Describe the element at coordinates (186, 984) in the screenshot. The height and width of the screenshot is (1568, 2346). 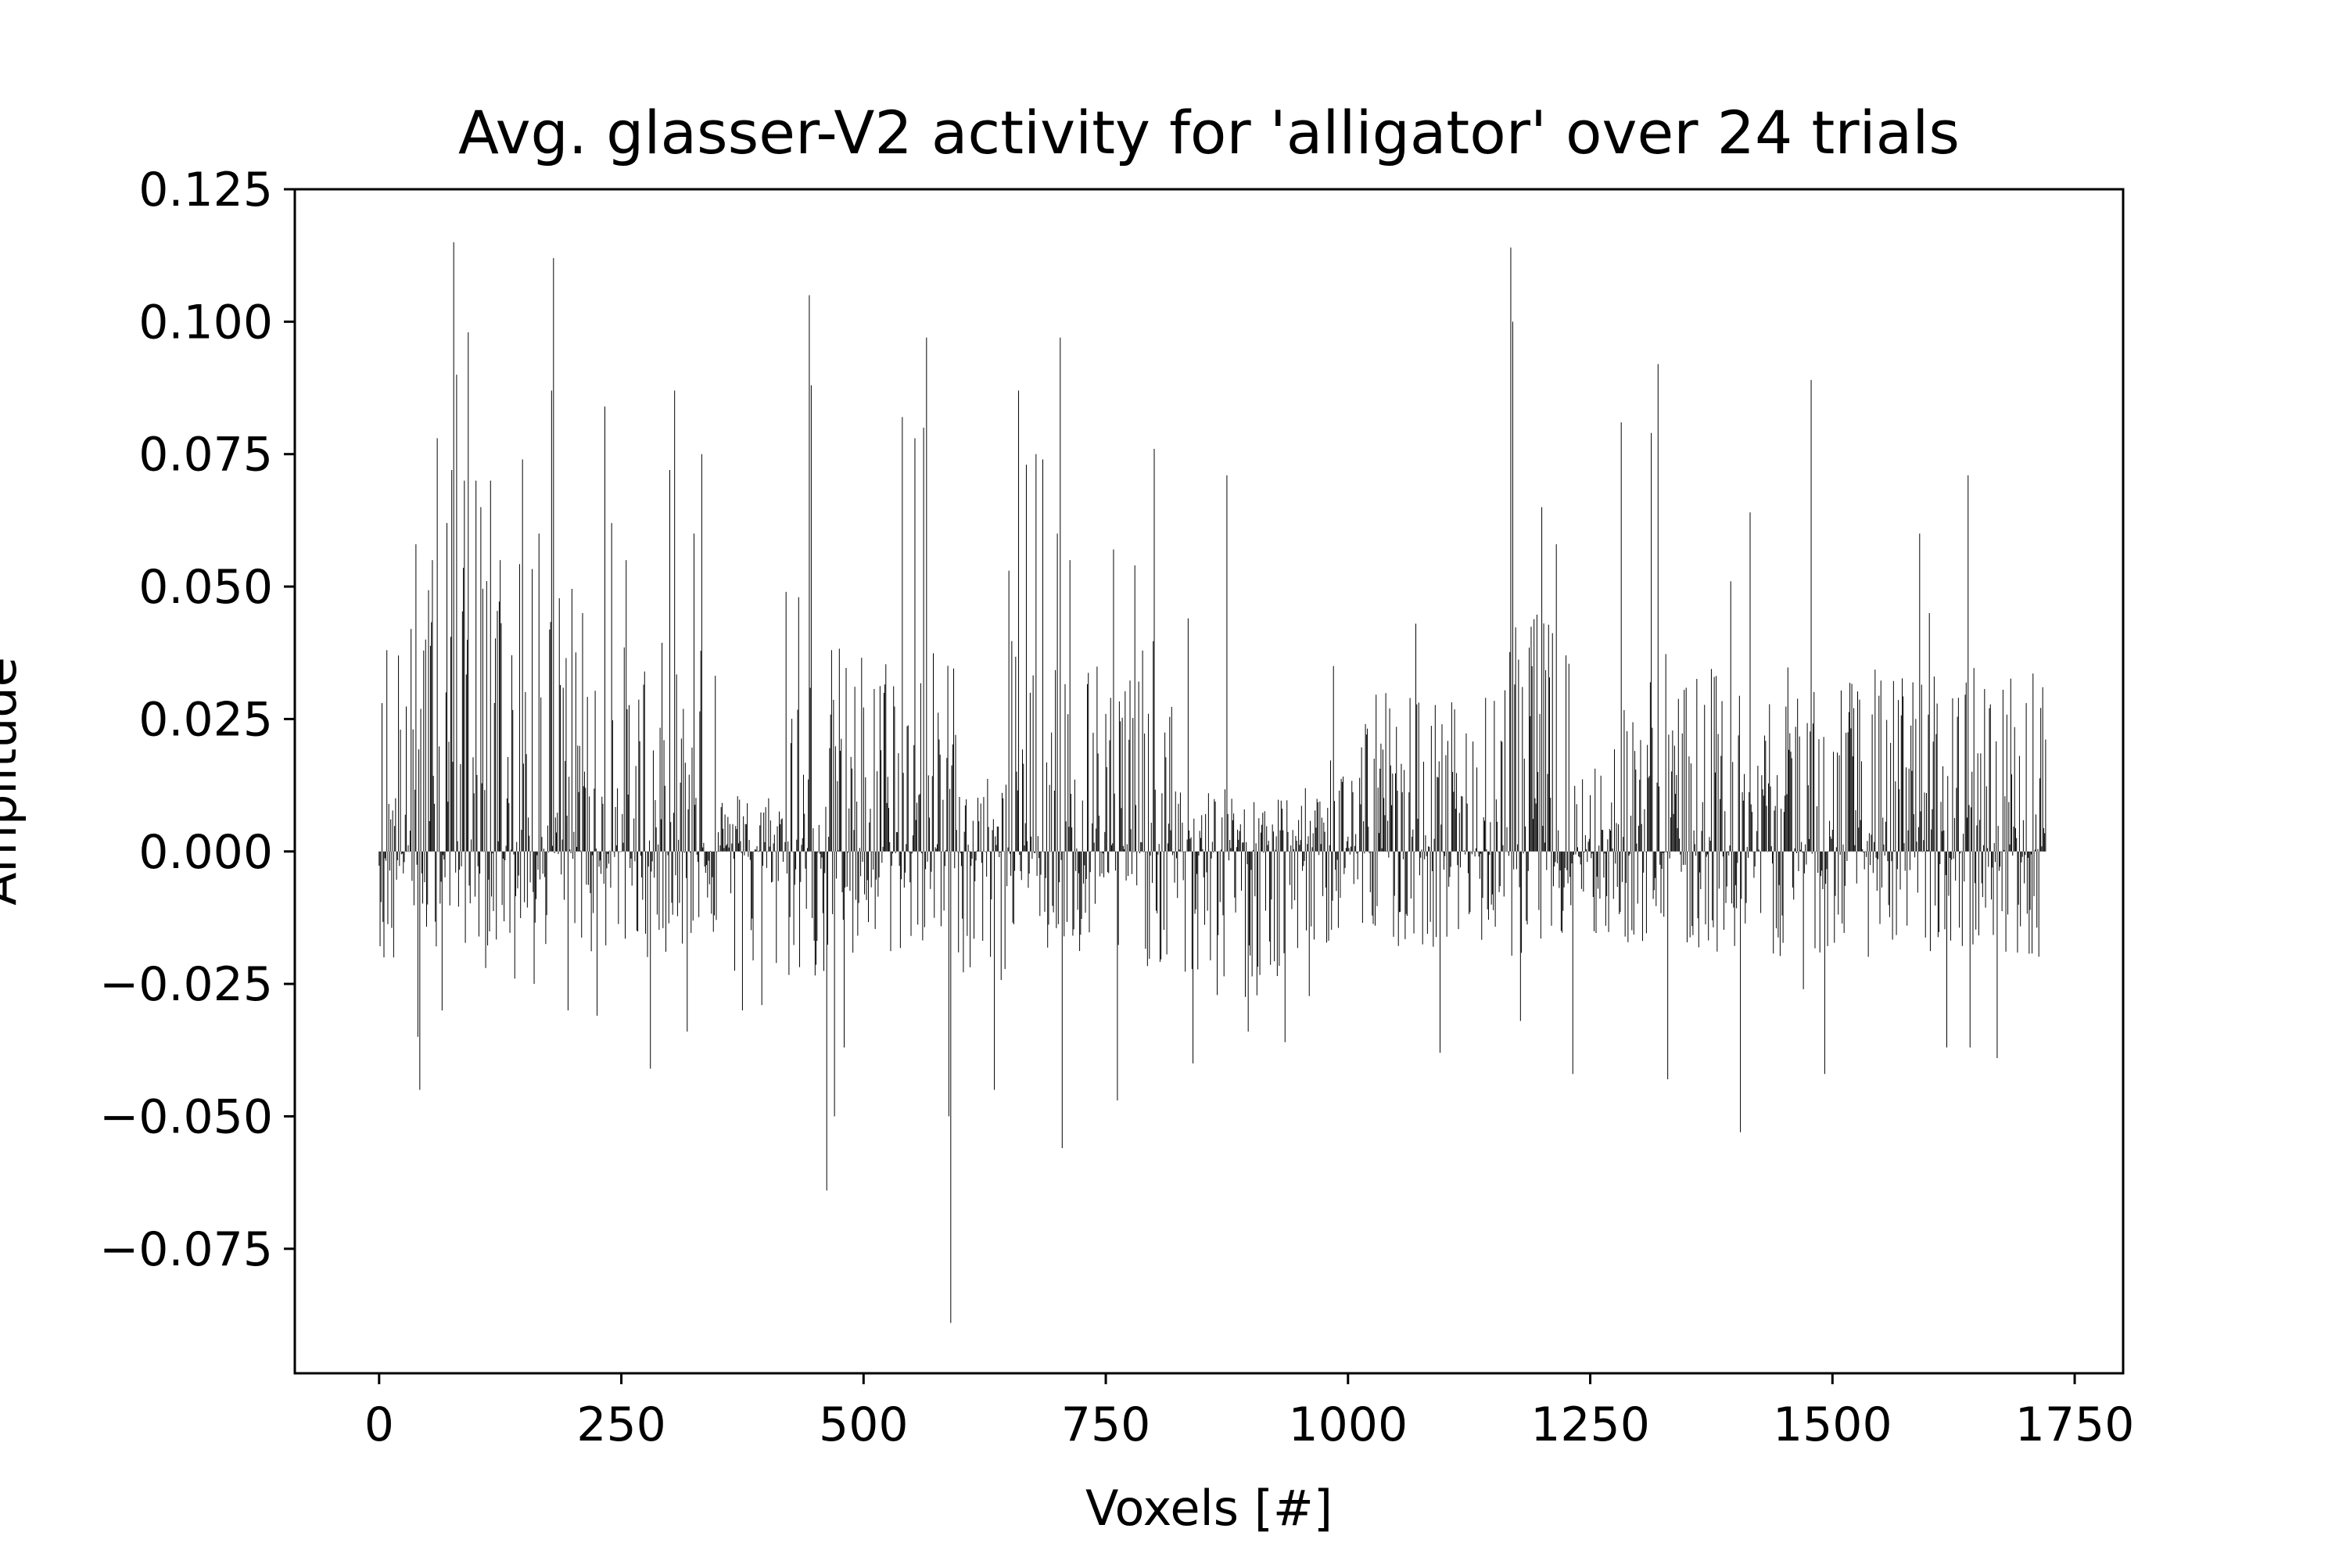
I see `y-tick-label: −0.025` at that location.